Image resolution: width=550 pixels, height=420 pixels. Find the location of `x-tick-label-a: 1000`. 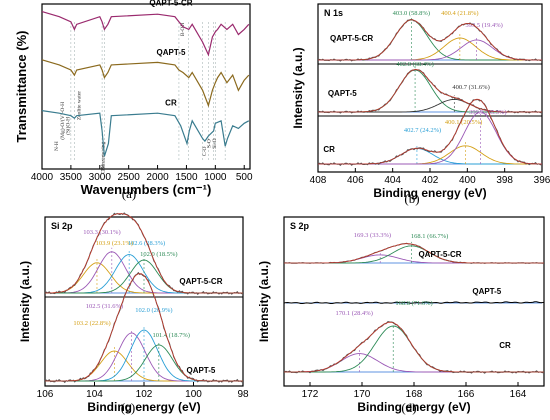

x-tick-label-a: 1000 is located at coordinates (215, 177).